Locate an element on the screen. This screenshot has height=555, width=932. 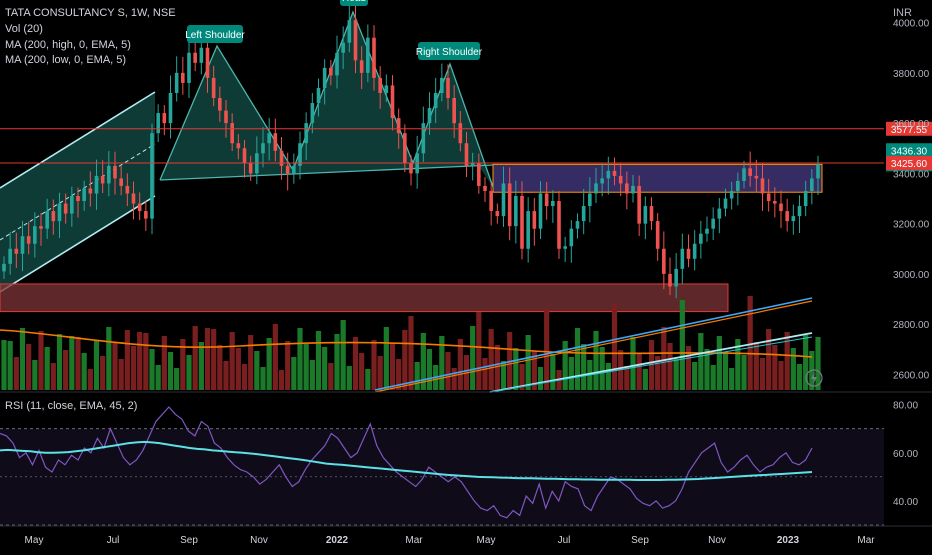
head-label: Head is located at coordinates (354, 2).